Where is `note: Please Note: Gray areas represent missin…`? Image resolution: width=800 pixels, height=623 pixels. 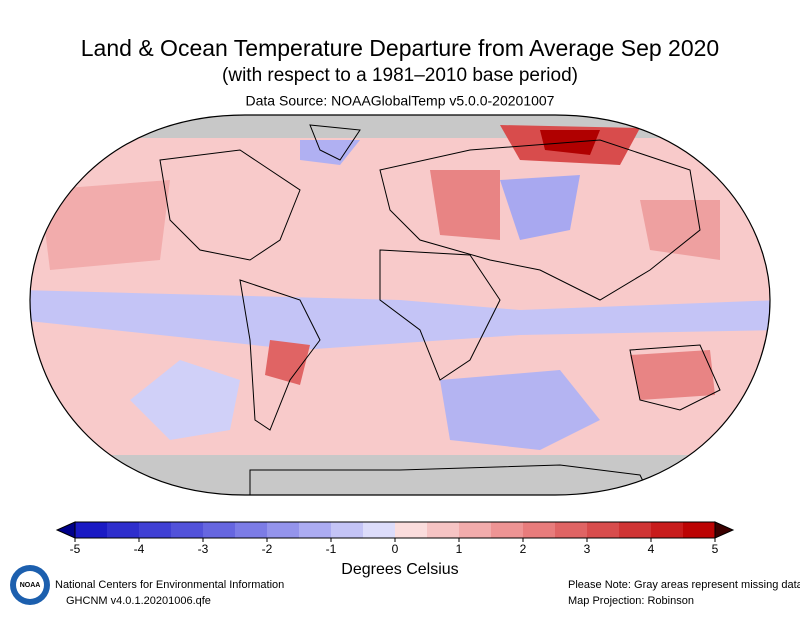 note: Please Note: Gray areas represent missin… is located at coordinates (684, 585).